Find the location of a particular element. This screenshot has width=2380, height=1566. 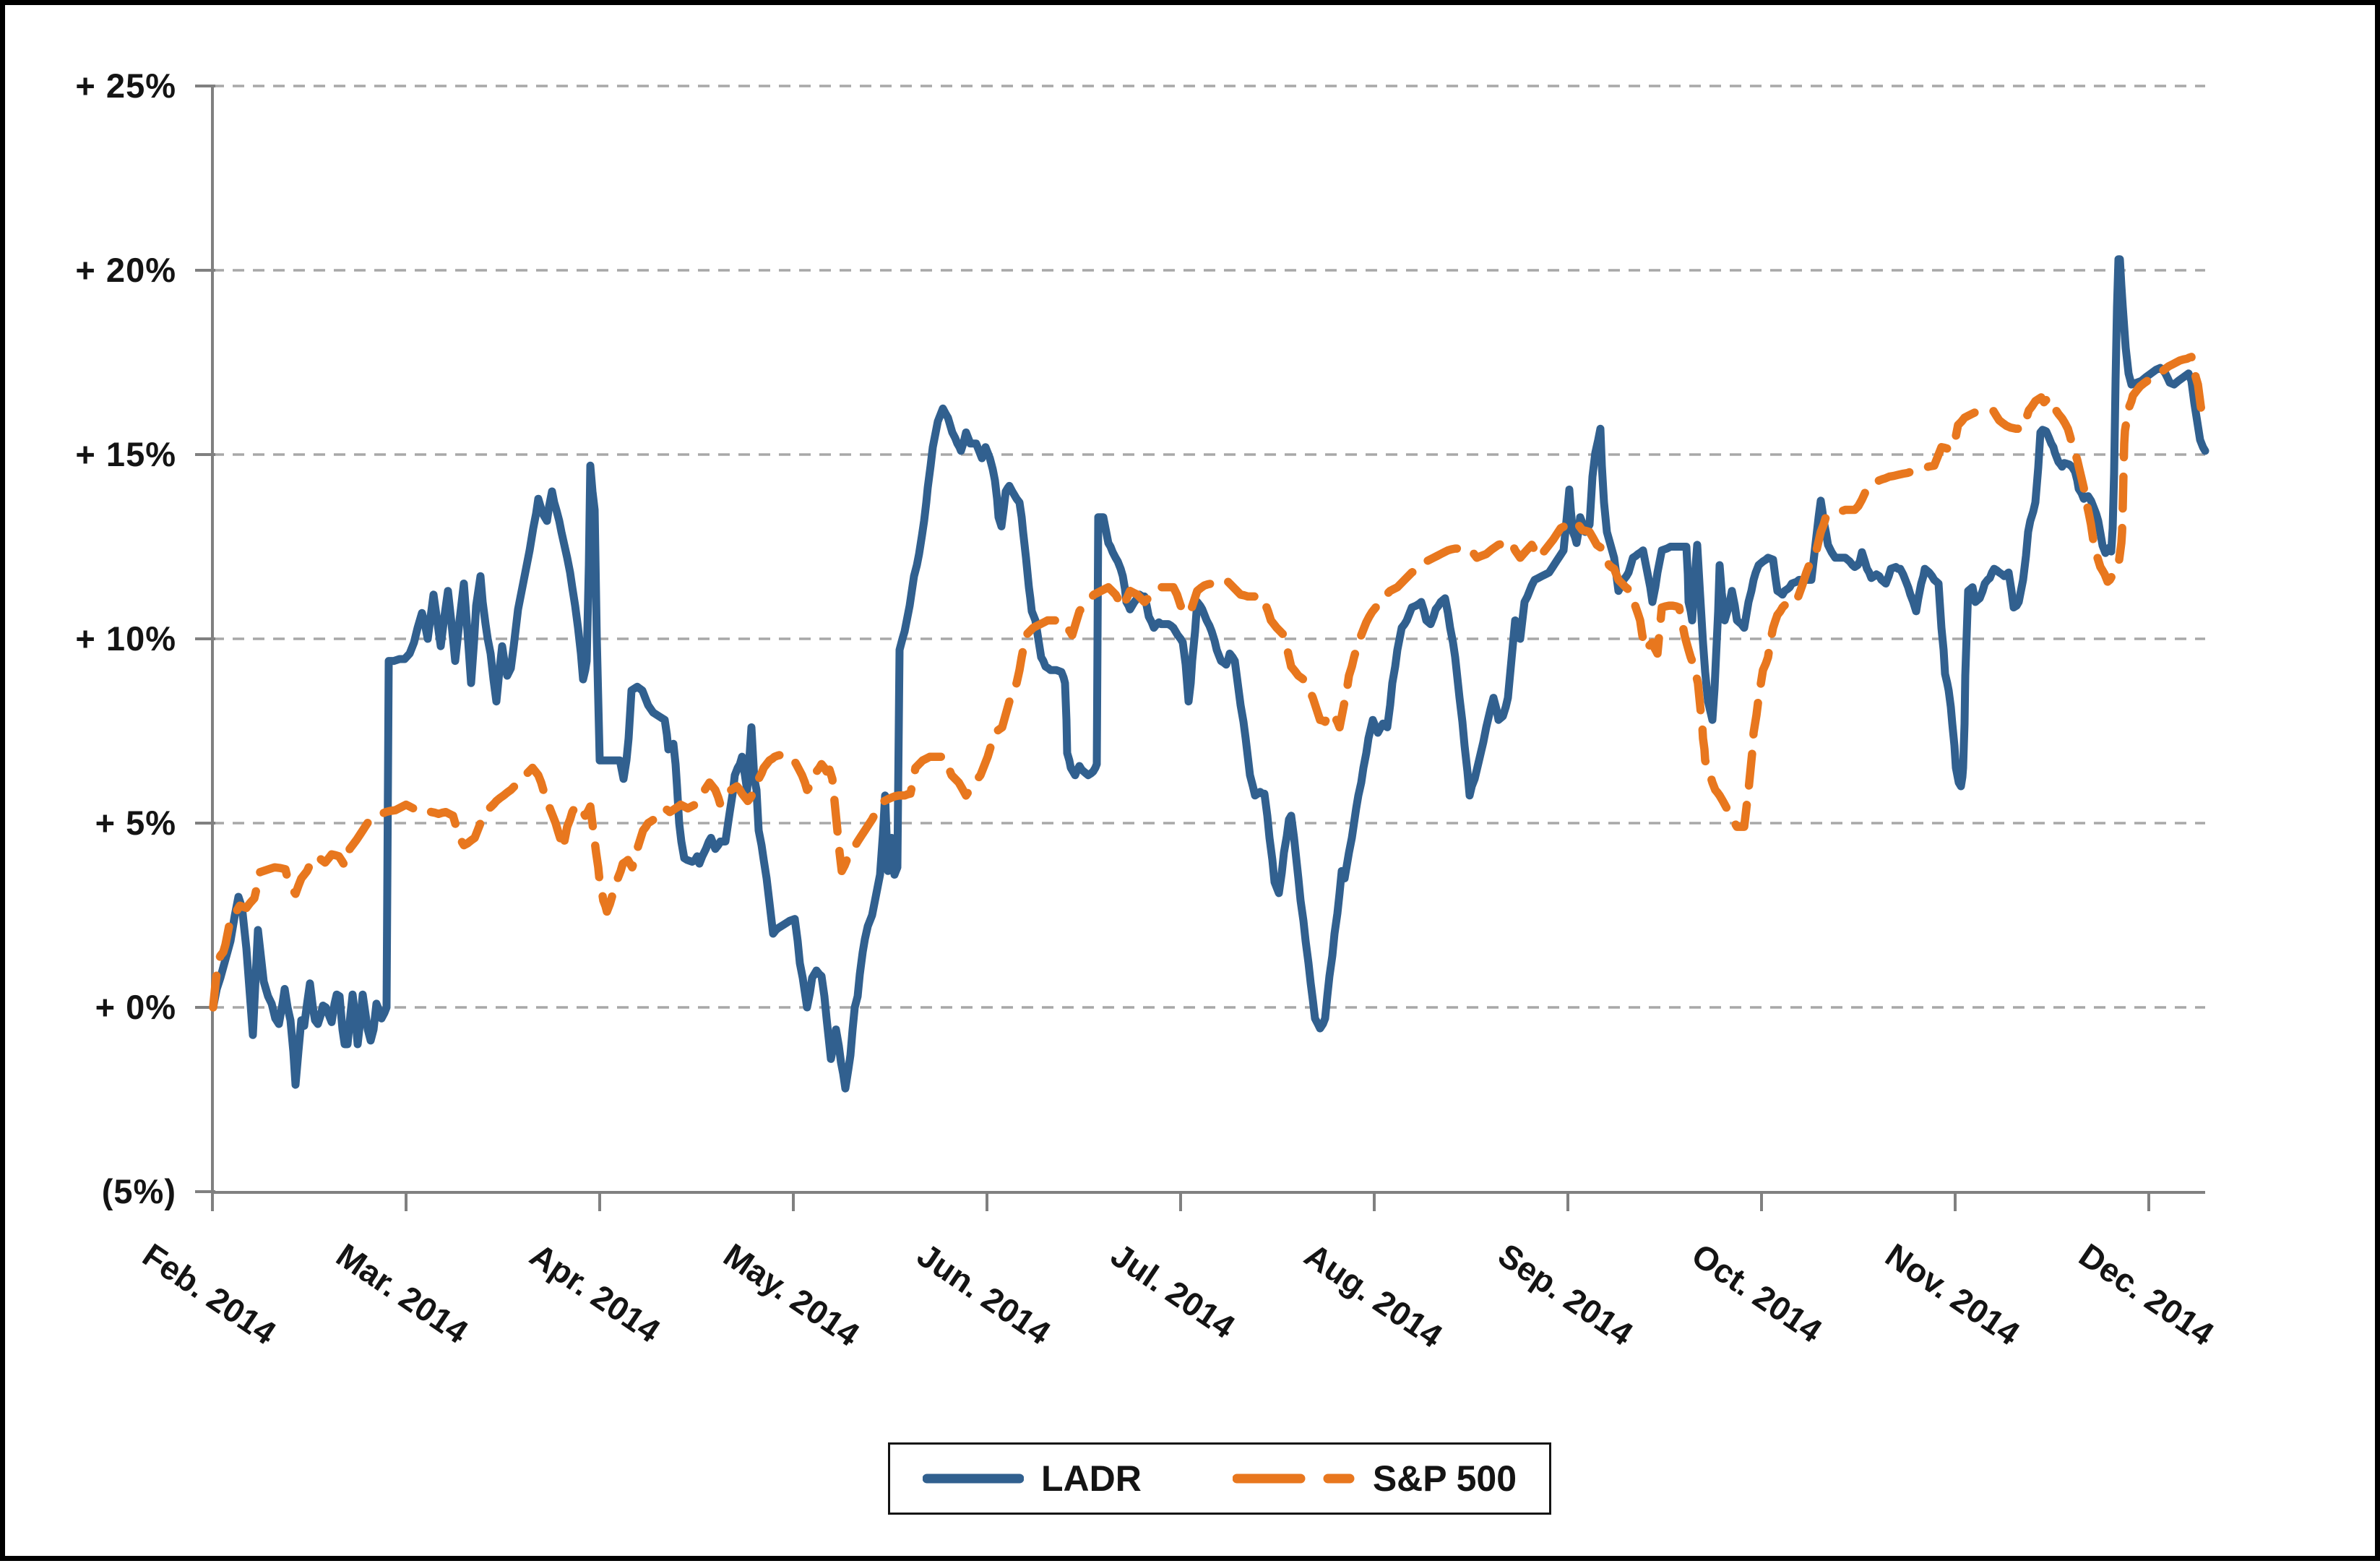

sp500-dashed-swatch is located at coordinates (1293, 1478).